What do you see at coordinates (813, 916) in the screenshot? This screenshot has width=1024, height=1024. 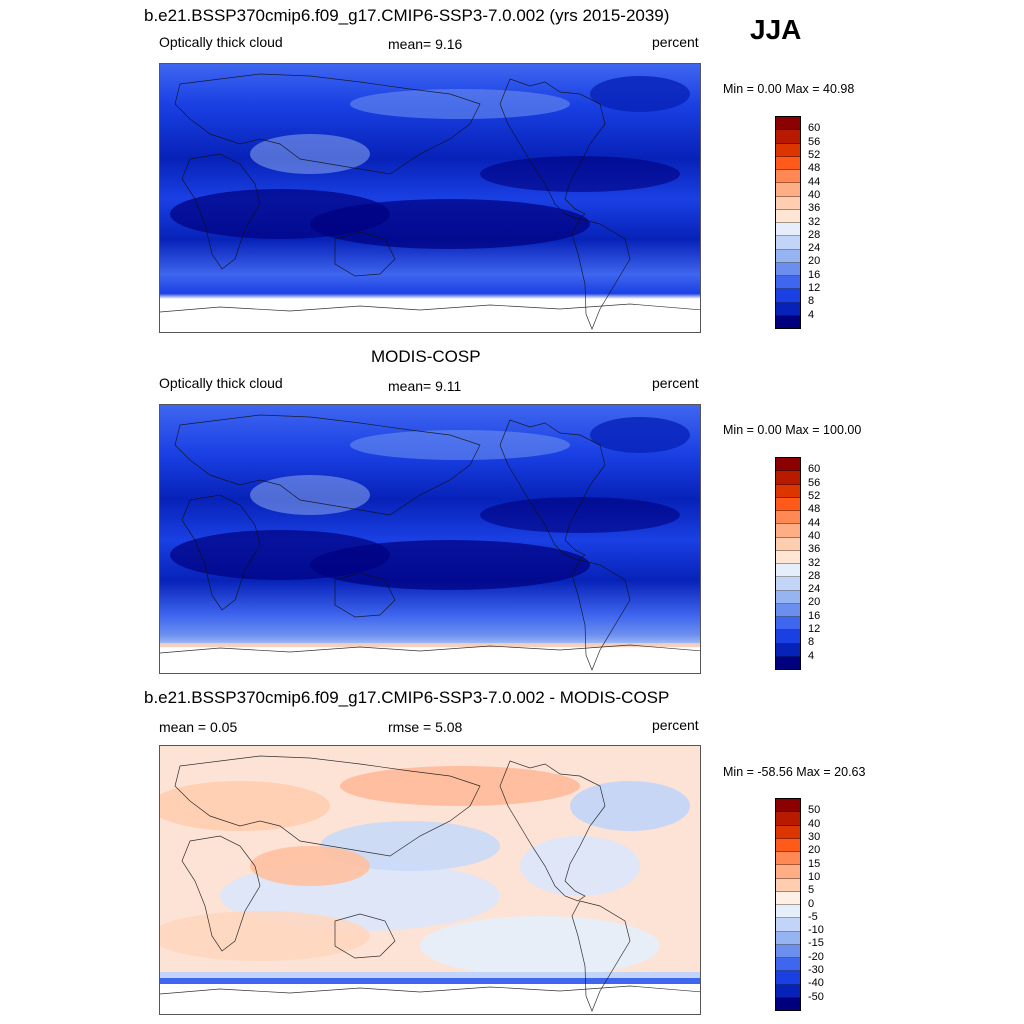 I see `colorbar-tick-label: -5` at bounding box center [813, 916].